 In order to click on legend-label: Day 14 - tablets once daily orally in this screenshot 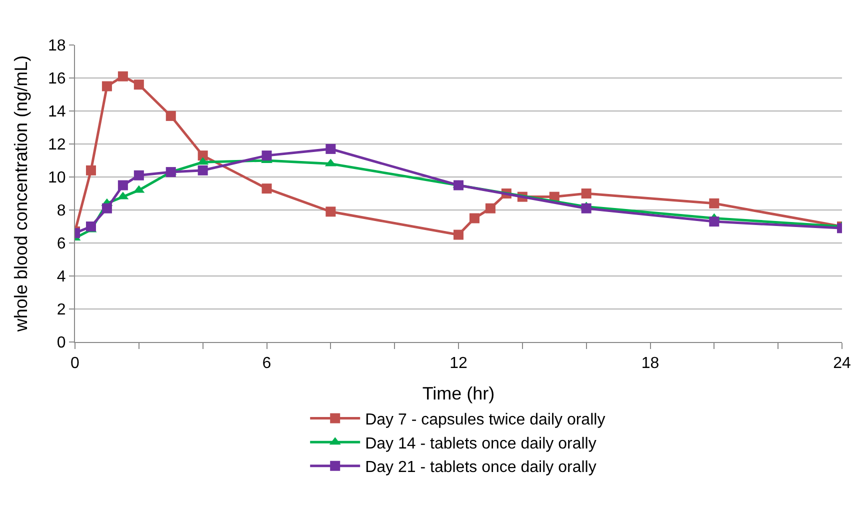, I will do `click(480, 443)`.